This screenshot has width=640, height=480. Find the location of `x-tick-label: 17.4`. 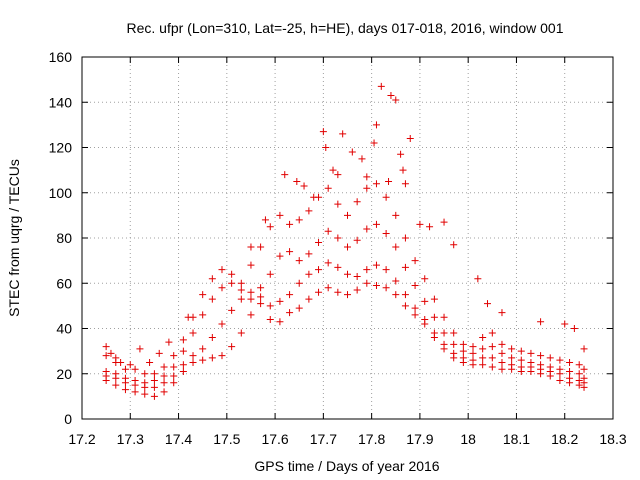

x-tick-label: 17.4 is located at coordinates (178, 439).